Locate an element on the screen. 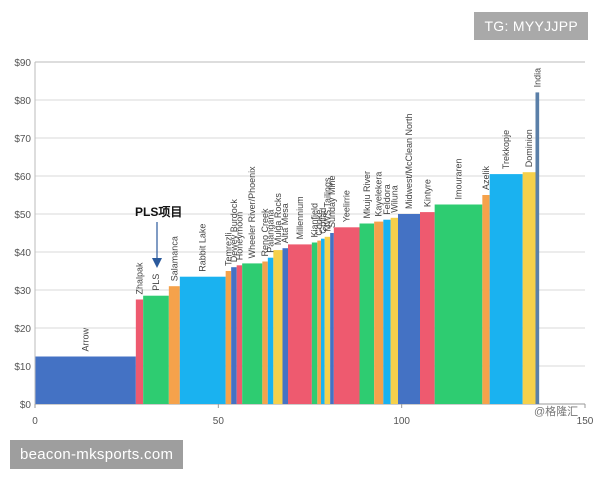  bar-kianfield is located at coordinates (314, 323).